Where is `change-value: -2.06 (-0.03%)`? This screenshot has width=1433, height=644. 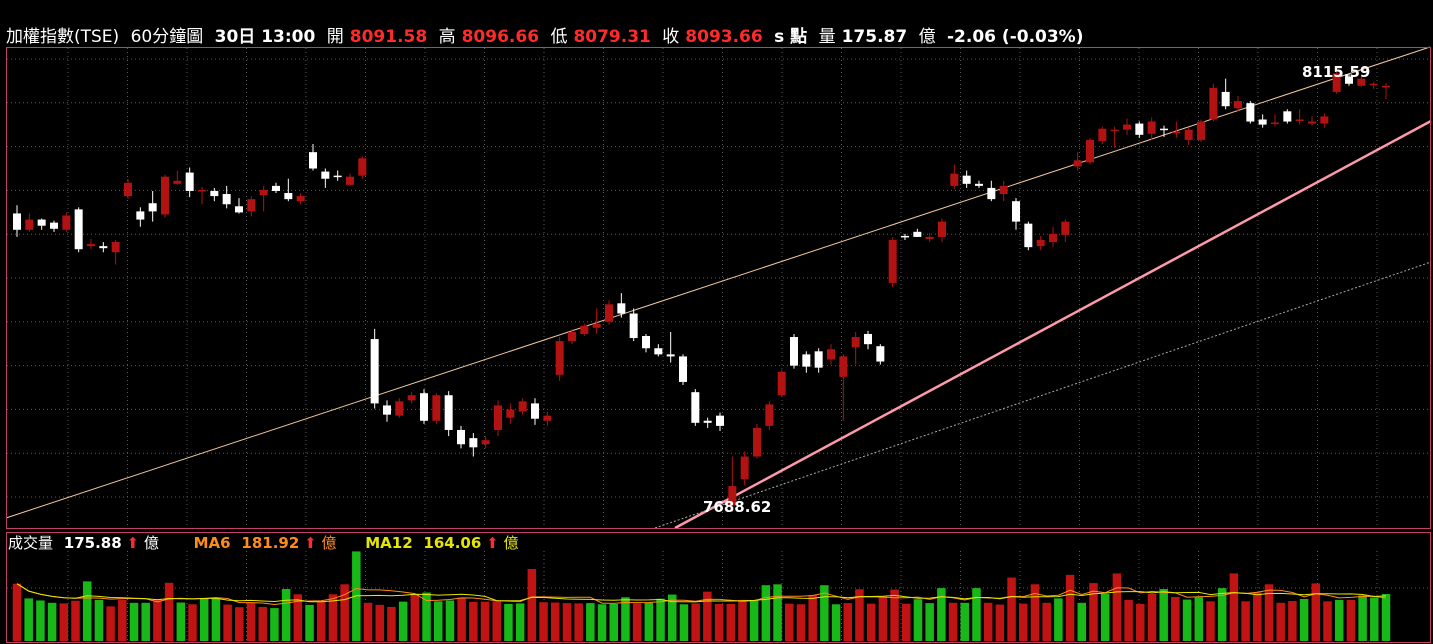
change-value: -2.06 (-0.03%) is located at coordinates (1015, 37).